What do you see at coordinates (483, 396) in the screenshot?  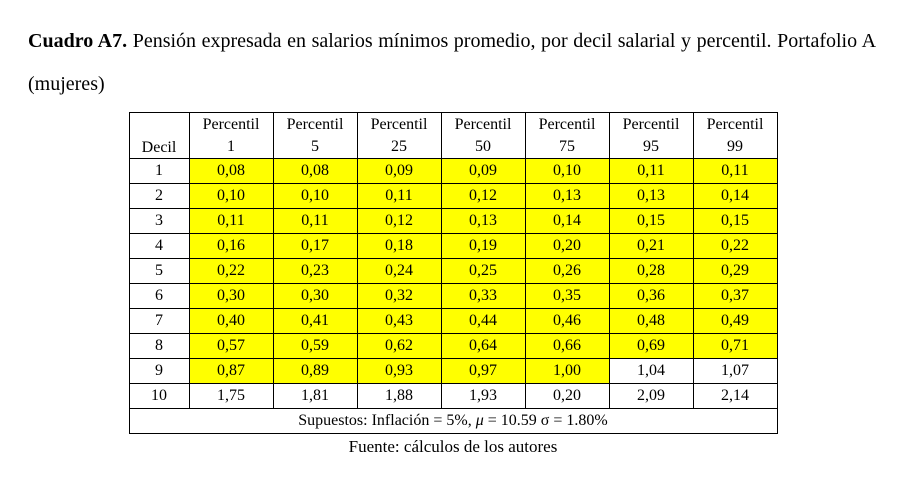 I see `value-cell: 1,93` at bounding box center [483, 396].